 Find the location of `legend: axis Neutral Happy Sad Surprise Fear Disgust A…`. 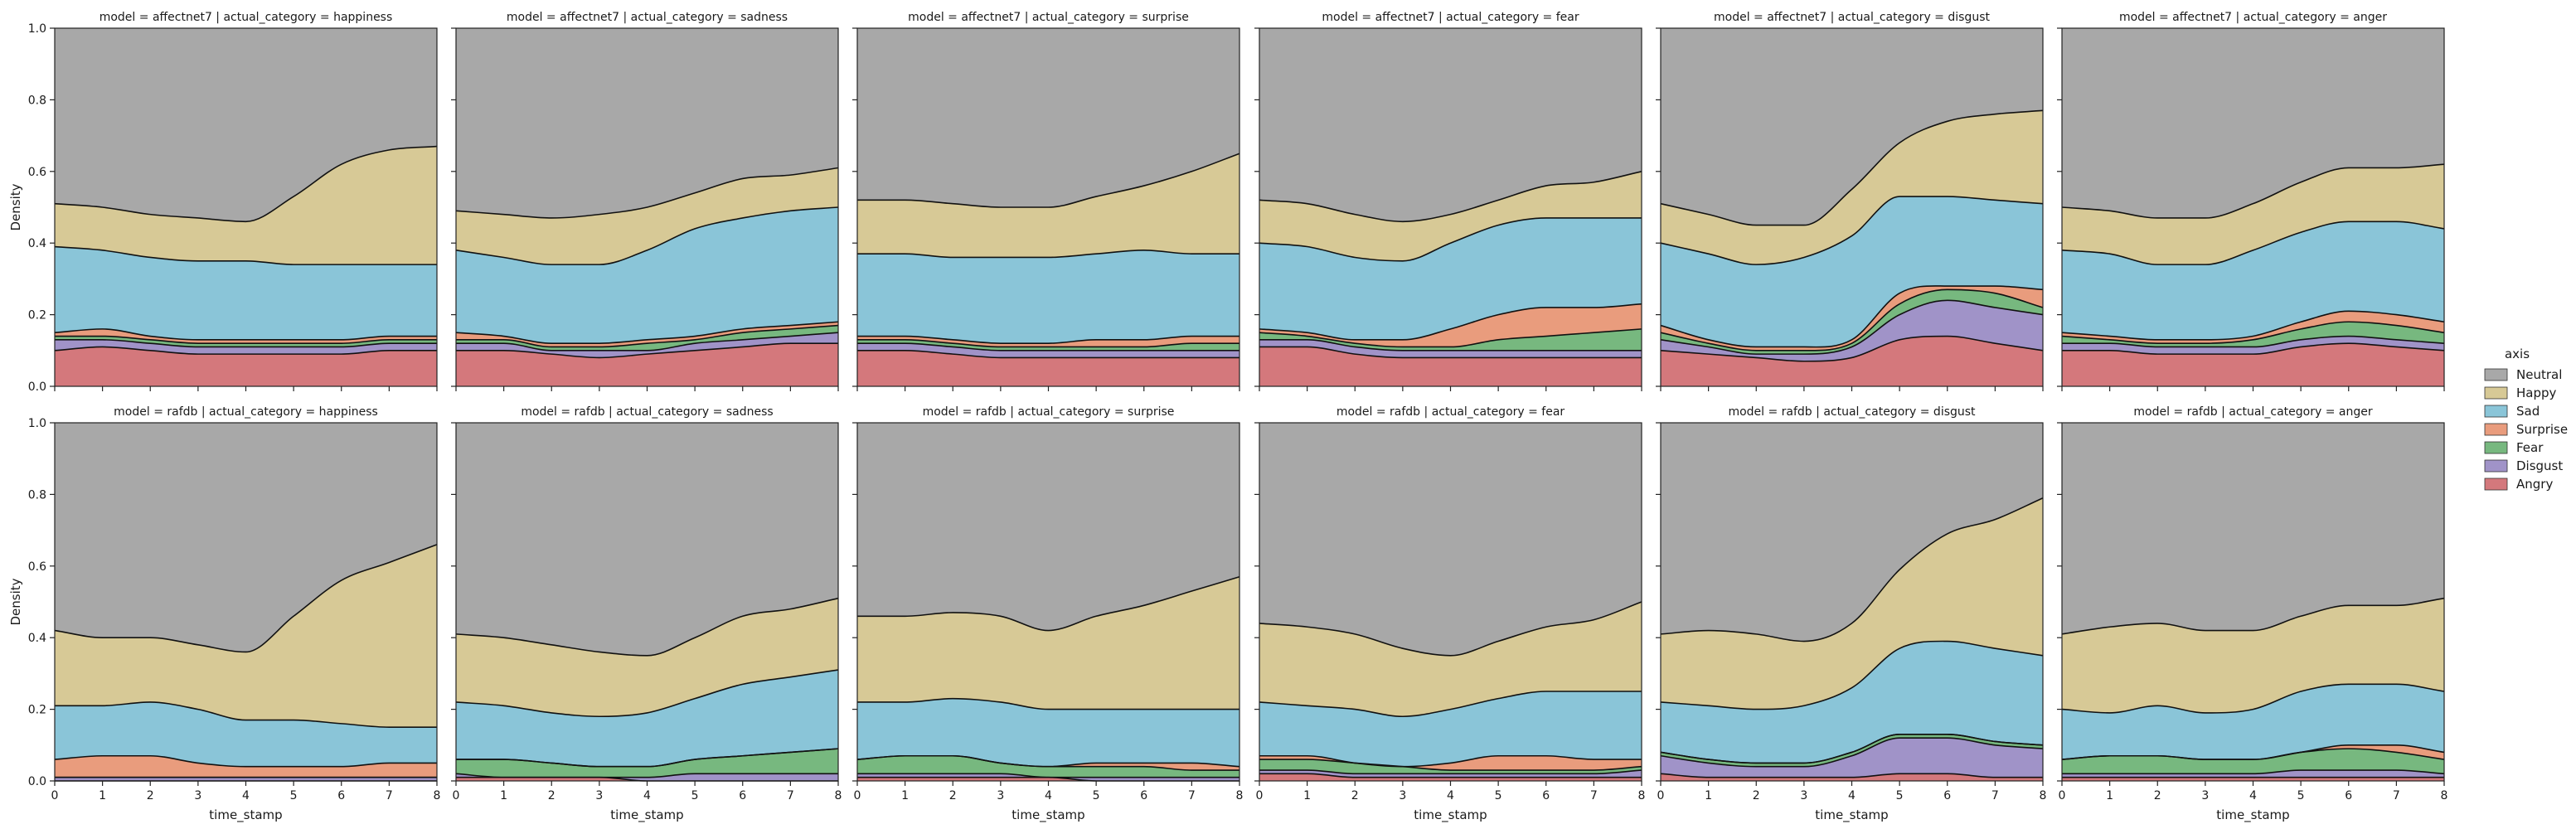

legend: axis Neutral Happy Sad Surprise Fear Disgust A… is located at coordinates (2526, 419).